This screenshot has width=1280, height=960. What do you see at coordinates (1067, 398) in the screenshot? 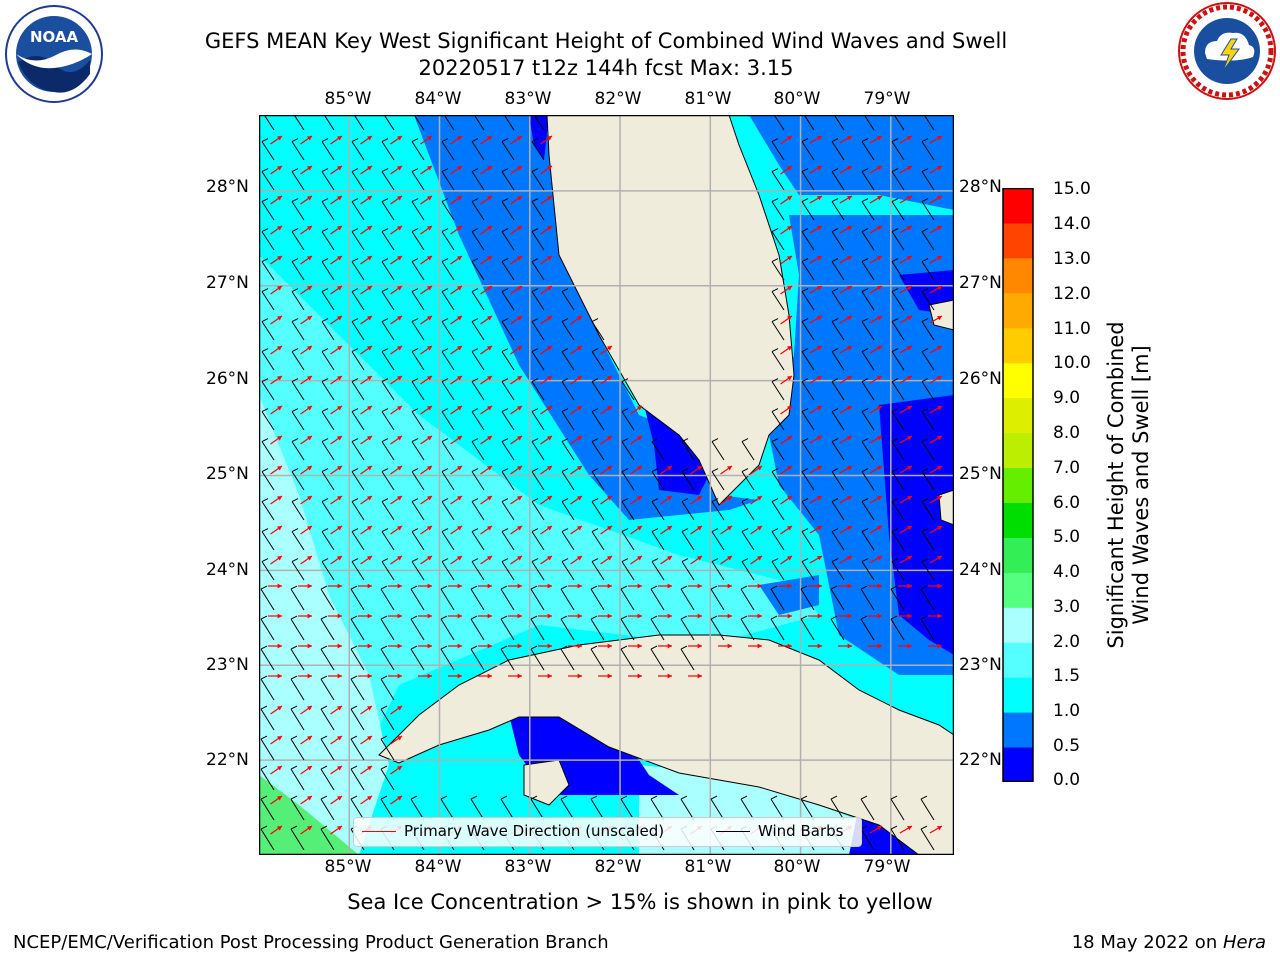
I see `colorbar-tick-label: 9.0` at bounding box center [1067, 398].